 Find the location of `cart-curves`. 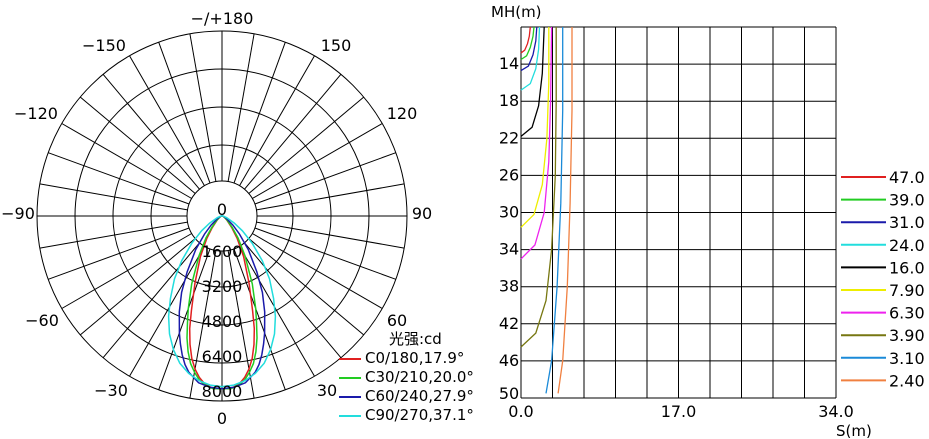

cart-curves is located at coordinates (546, 210).